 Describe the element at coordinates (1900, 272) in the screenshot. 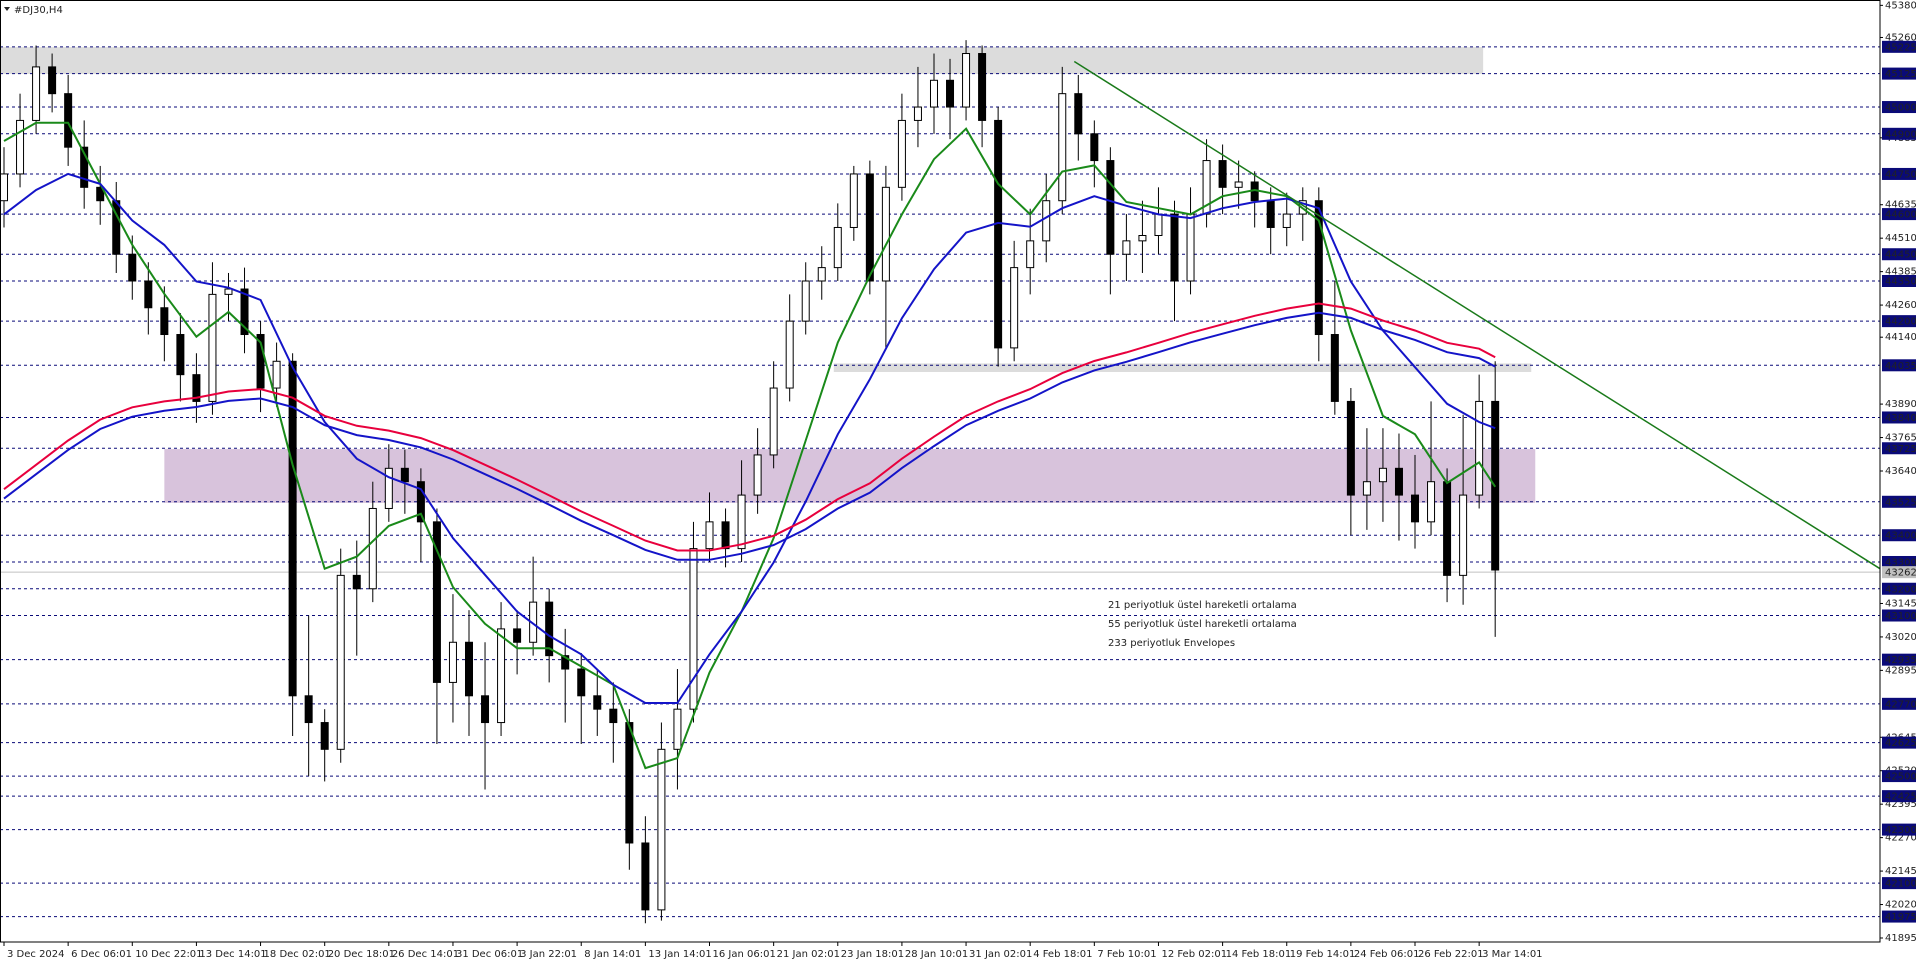

I see `y-tick-label: 44385` at that location.